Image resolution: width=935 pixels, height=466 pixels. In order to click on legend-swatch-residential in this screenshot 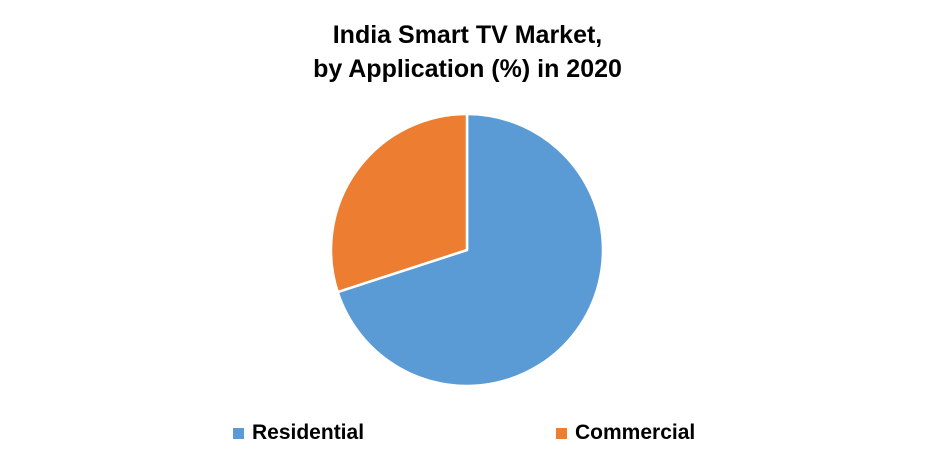, I will do `click(238, 433)`.